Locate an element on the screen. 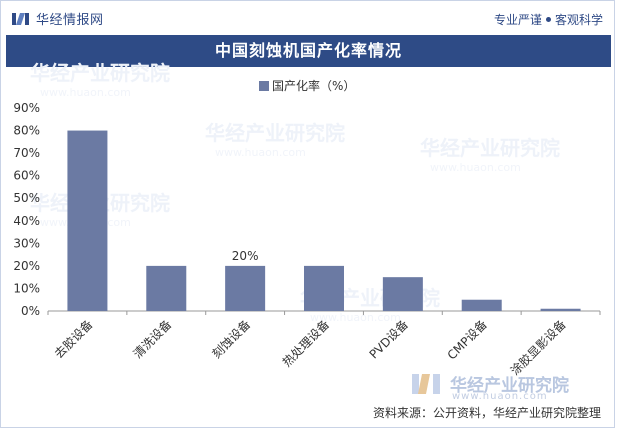 This screenshot has width=617, height=430. header-bar: 华经情报网 专业严谨 客观科学 is located at coordinates (308, 17).